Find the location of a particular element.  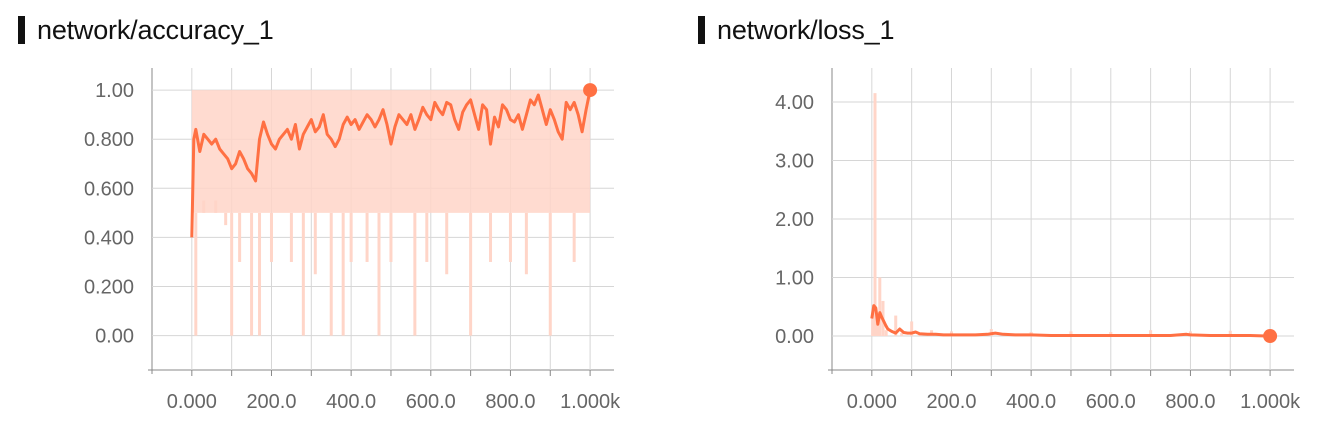

chart-title: network/loss_1 is located at coordinates (796, 30).